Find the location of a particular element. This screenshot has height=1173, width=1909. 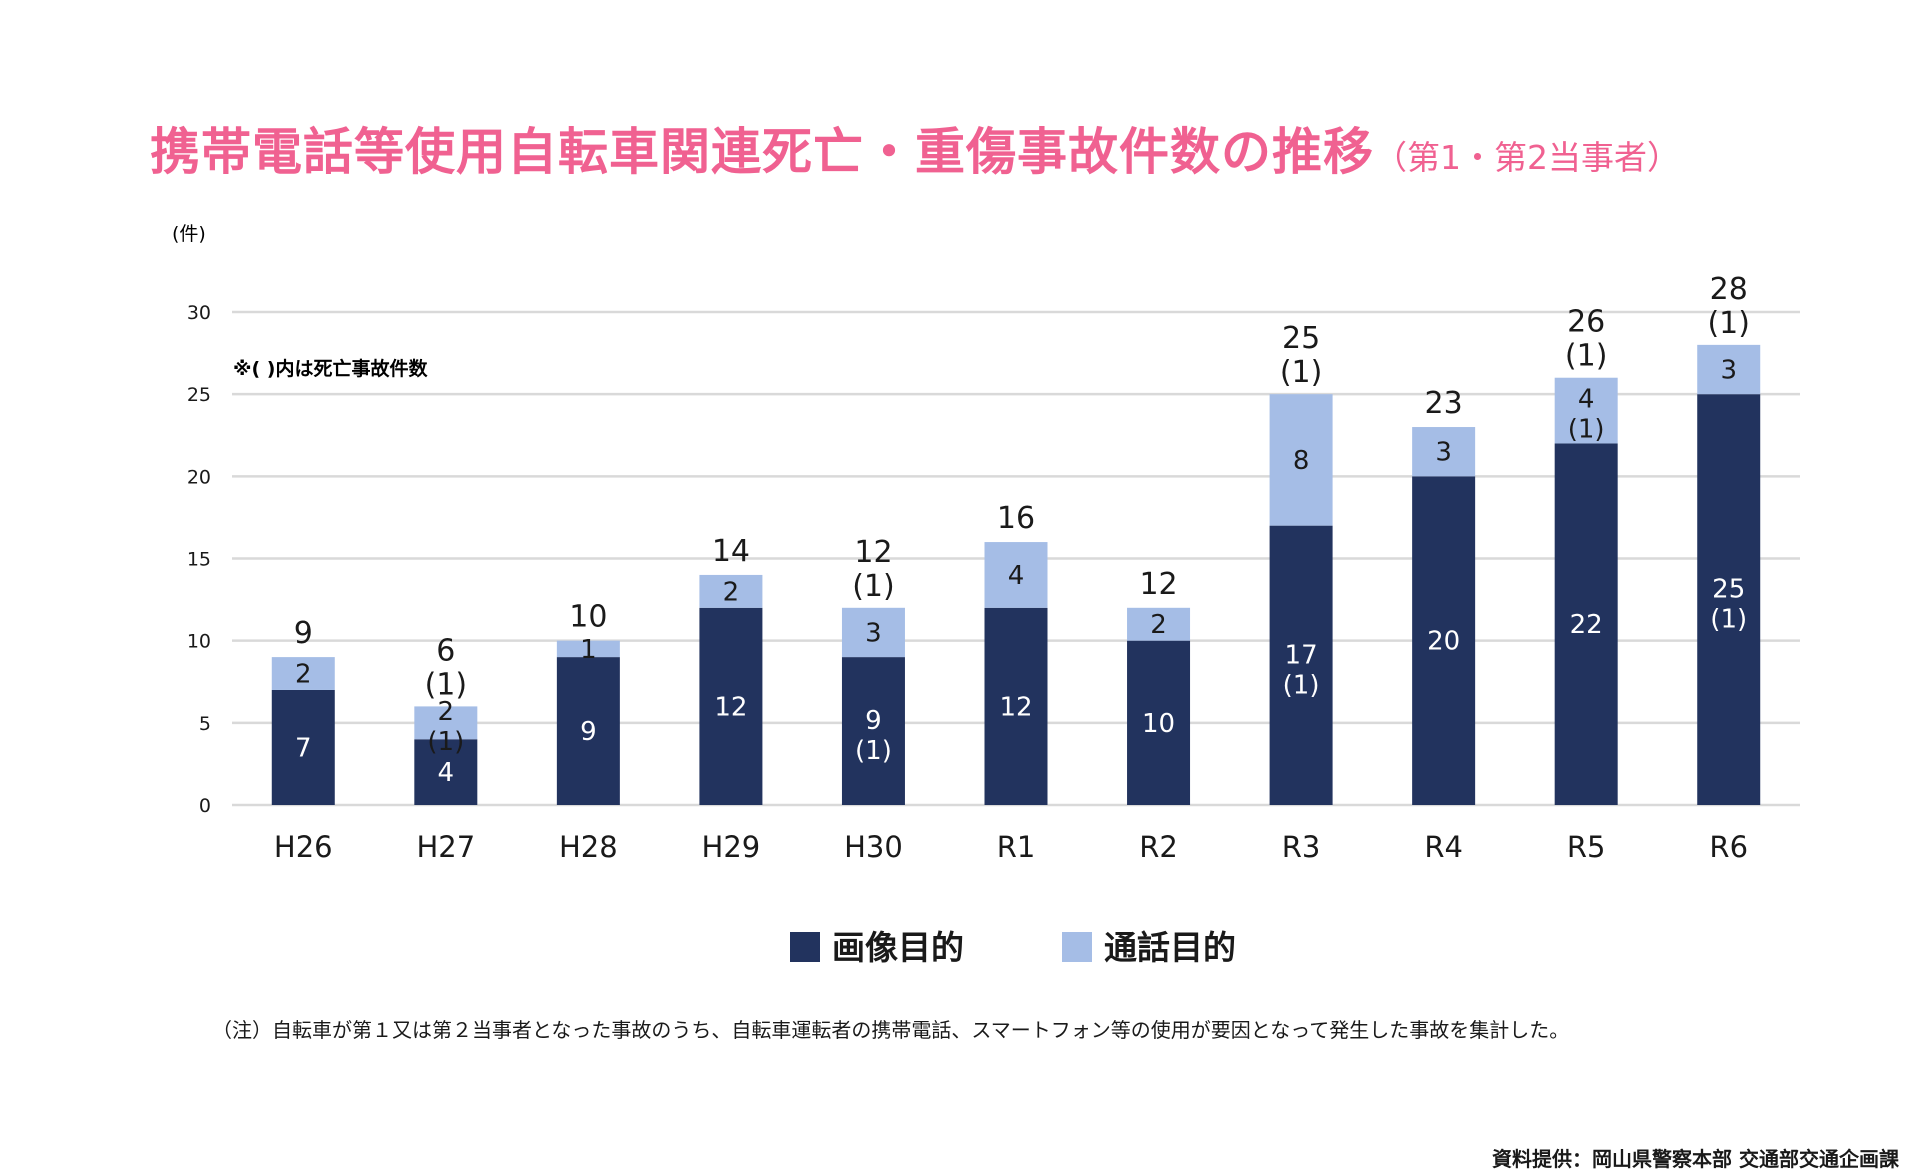

fatal-note: ※( )内は死亡事故件数 is located at coordinates (330, 368).